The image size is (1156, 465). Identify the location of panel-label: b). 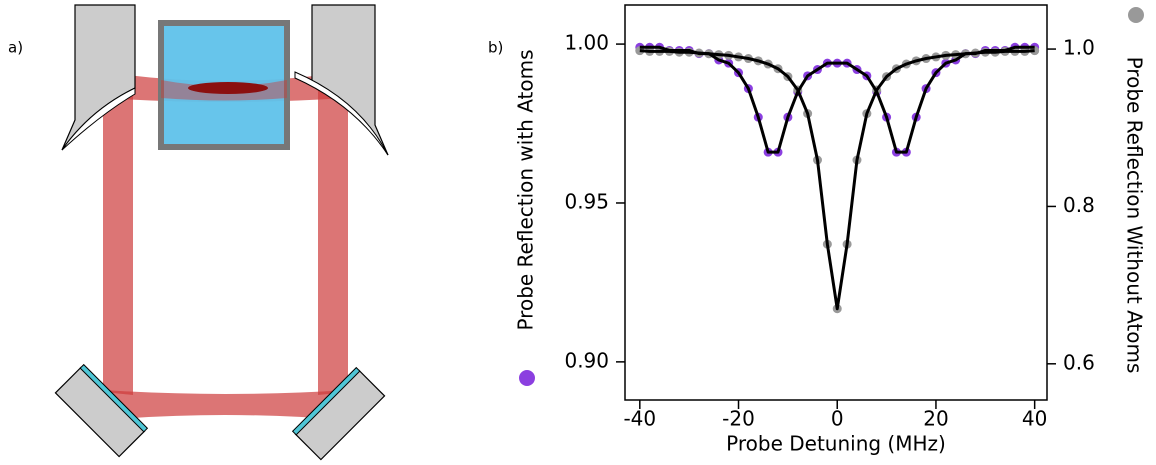
(495, 48).